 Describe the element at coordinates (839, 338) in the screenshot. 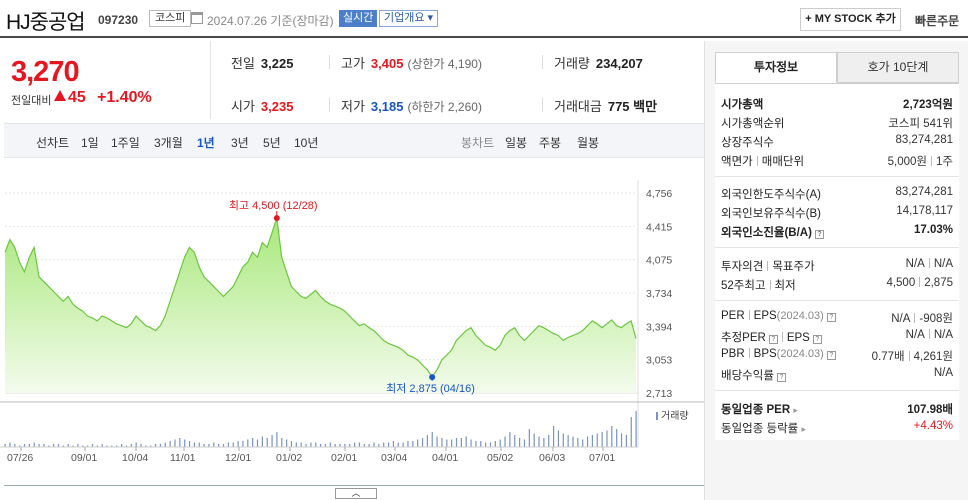

I see `row-est-per-eps: 추정PER? EPS? N/A N/A` at that location.